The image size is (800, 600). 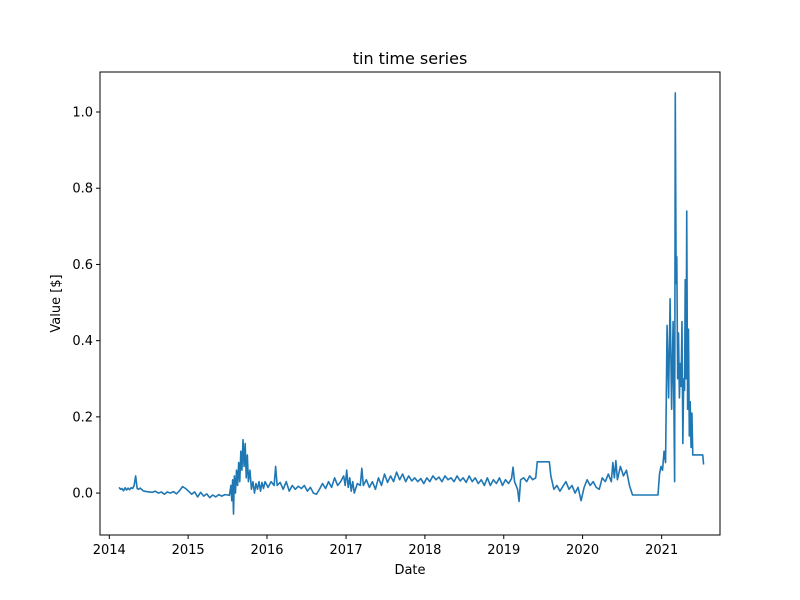 What do you see at coordinates (82, 189) in the screenshot?
I see `y-tick-label-4: 0.8` at bounding box center [82, 189].